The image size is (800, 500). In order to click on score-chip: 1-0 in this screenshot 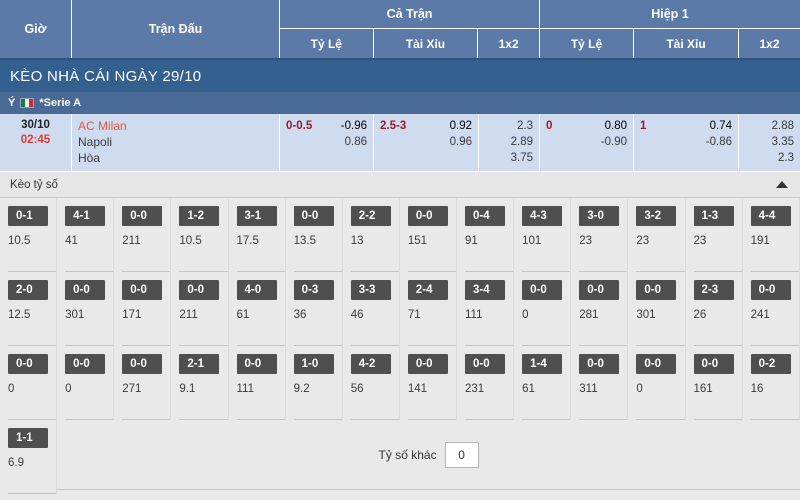, I will do `click(313, 364)`.